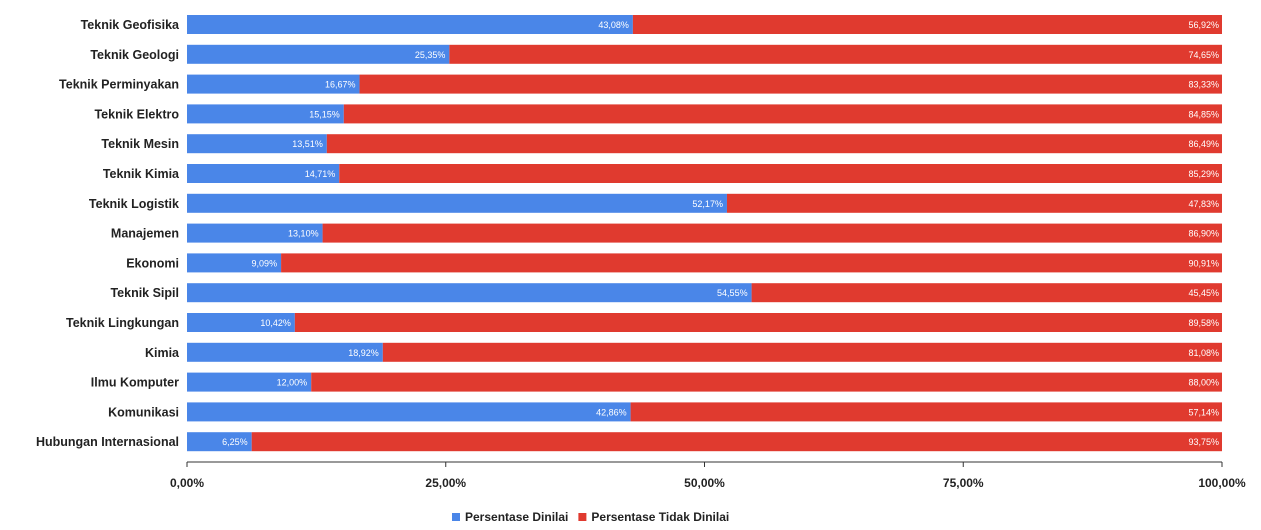  I want to click on data-label: 86,49%, so click(1203, 144).